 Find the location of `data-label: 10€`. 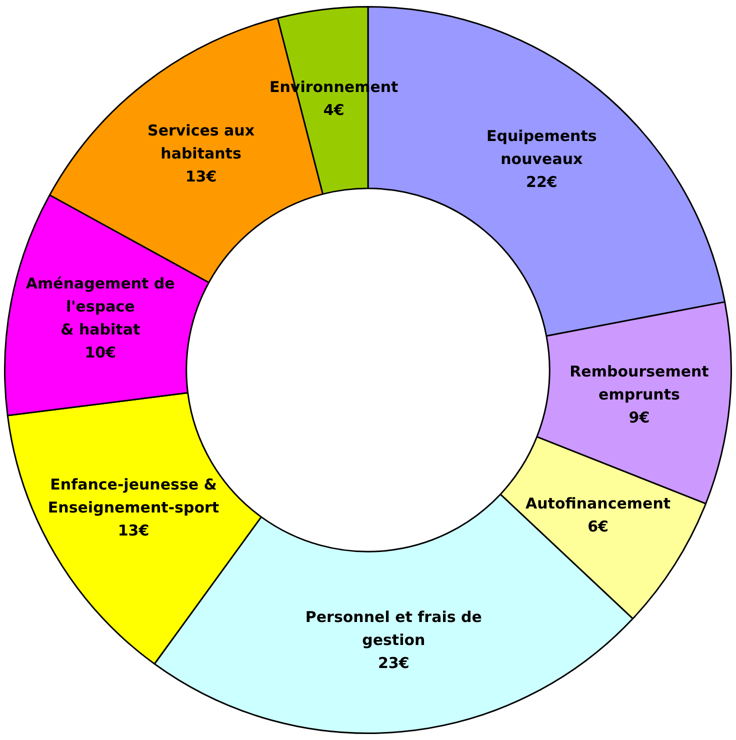

data-label: 10€ is located at coordinates (100, 352).